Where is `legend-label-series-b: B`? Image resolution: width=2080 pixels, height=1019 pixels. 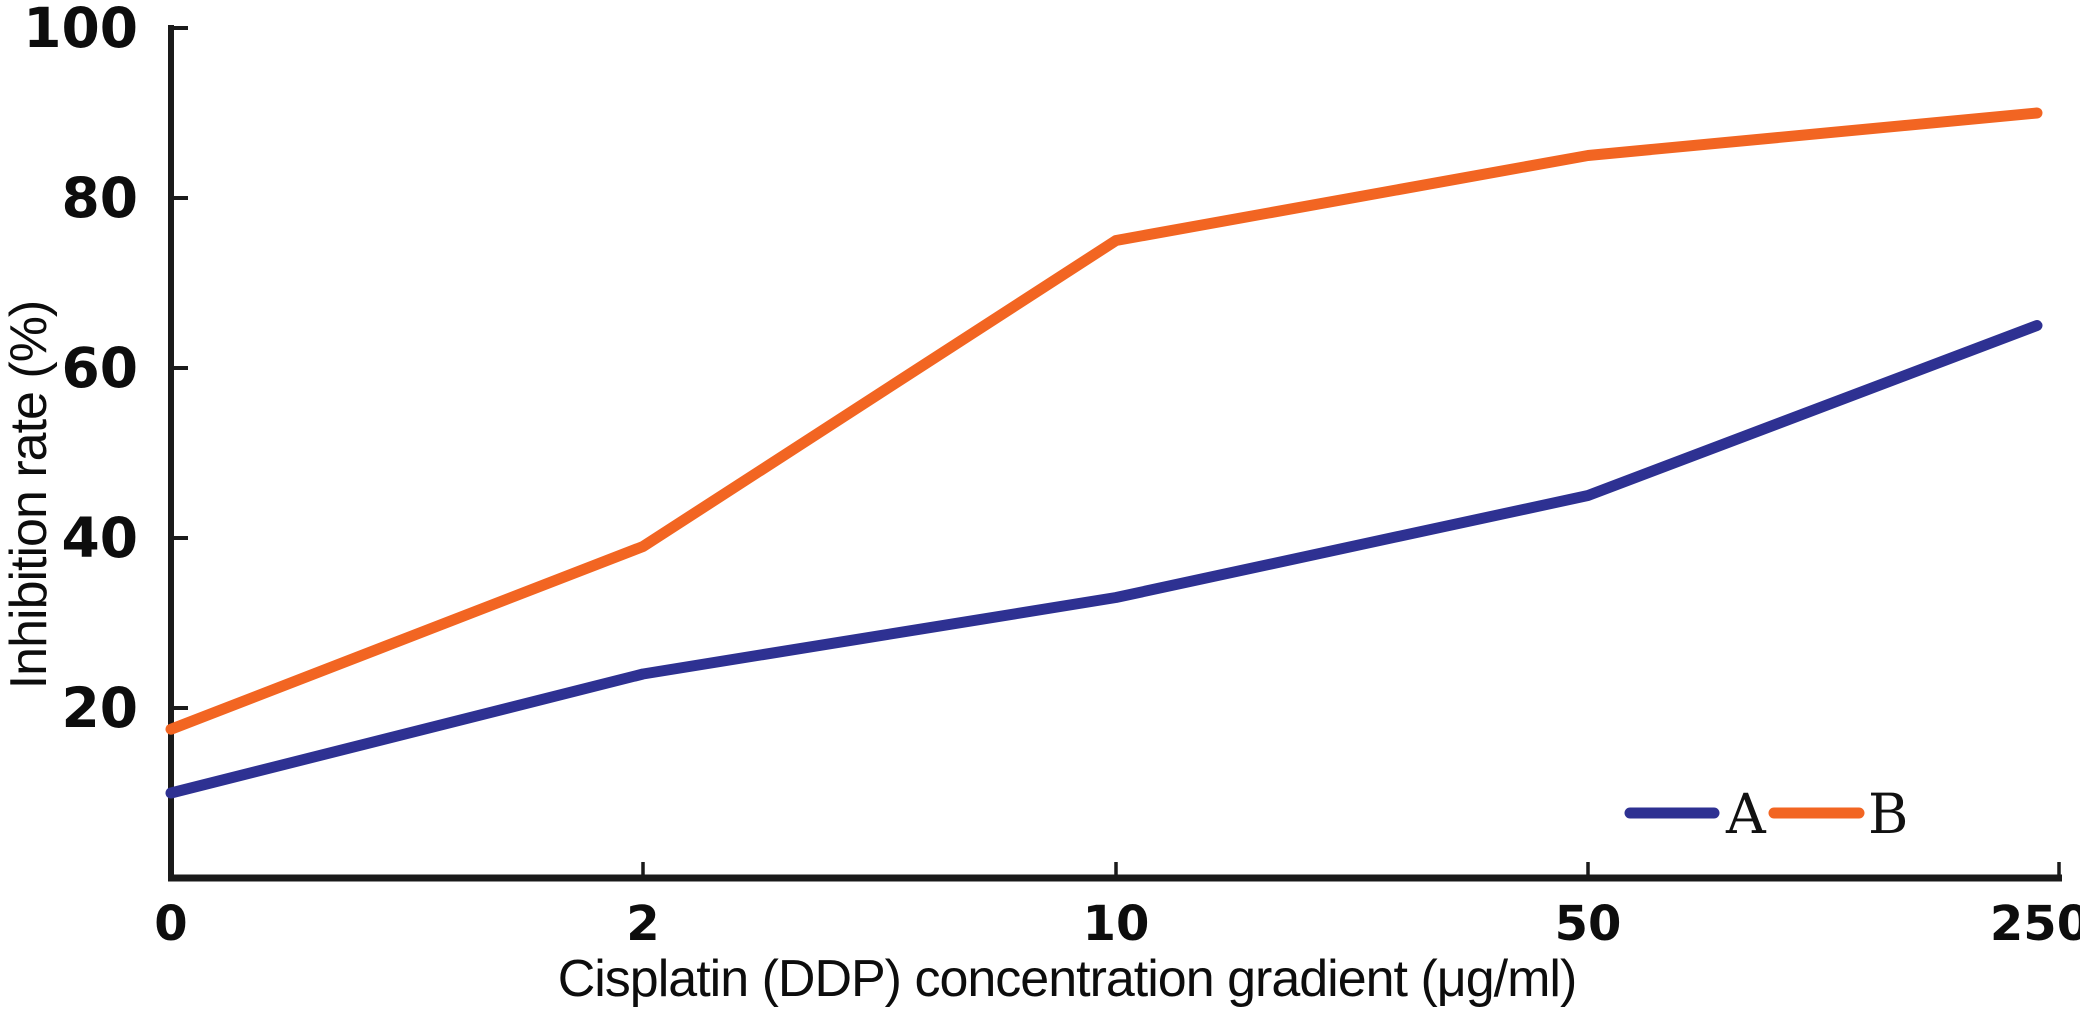
legend-label-series-b: B is located at coordinates (1888, 814).